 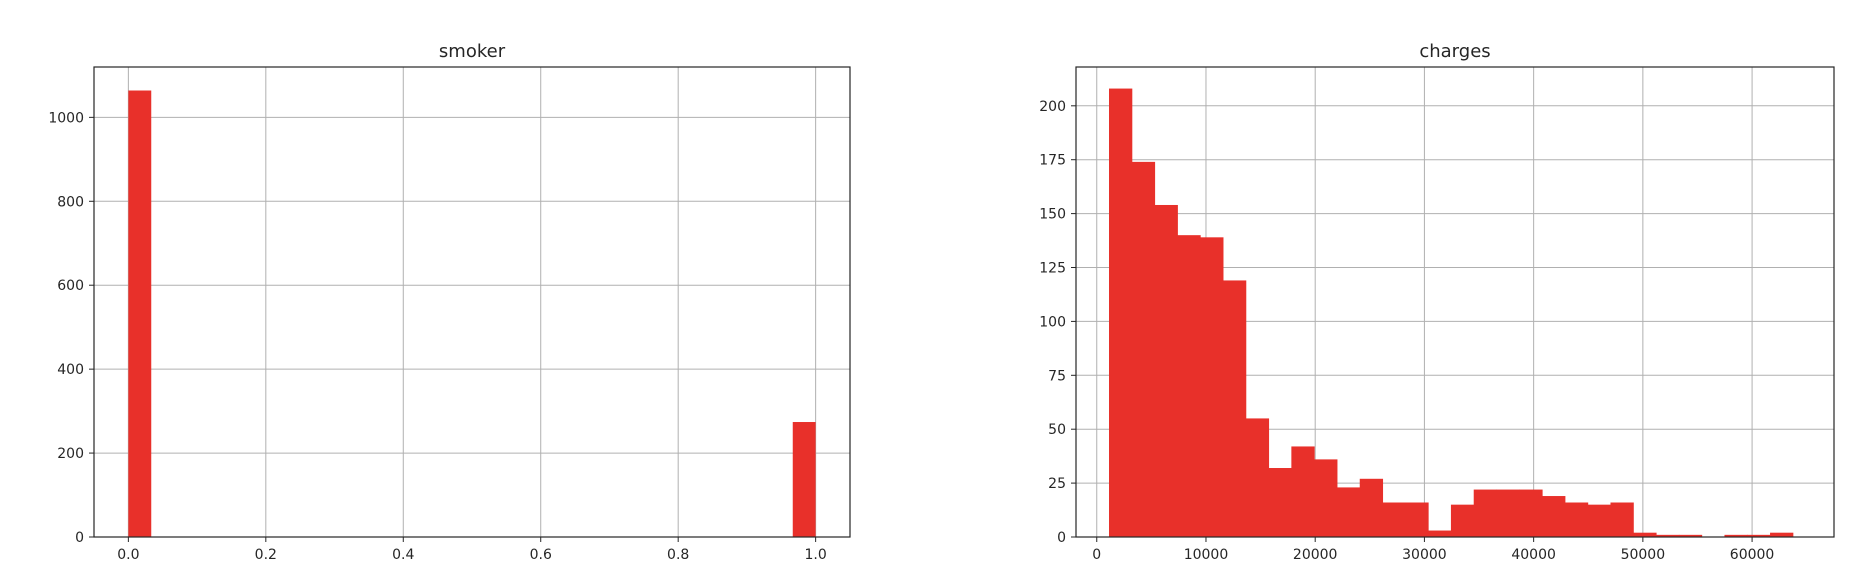 I want to click on x-tick-label: 30000, so click(x=1424, y=555).